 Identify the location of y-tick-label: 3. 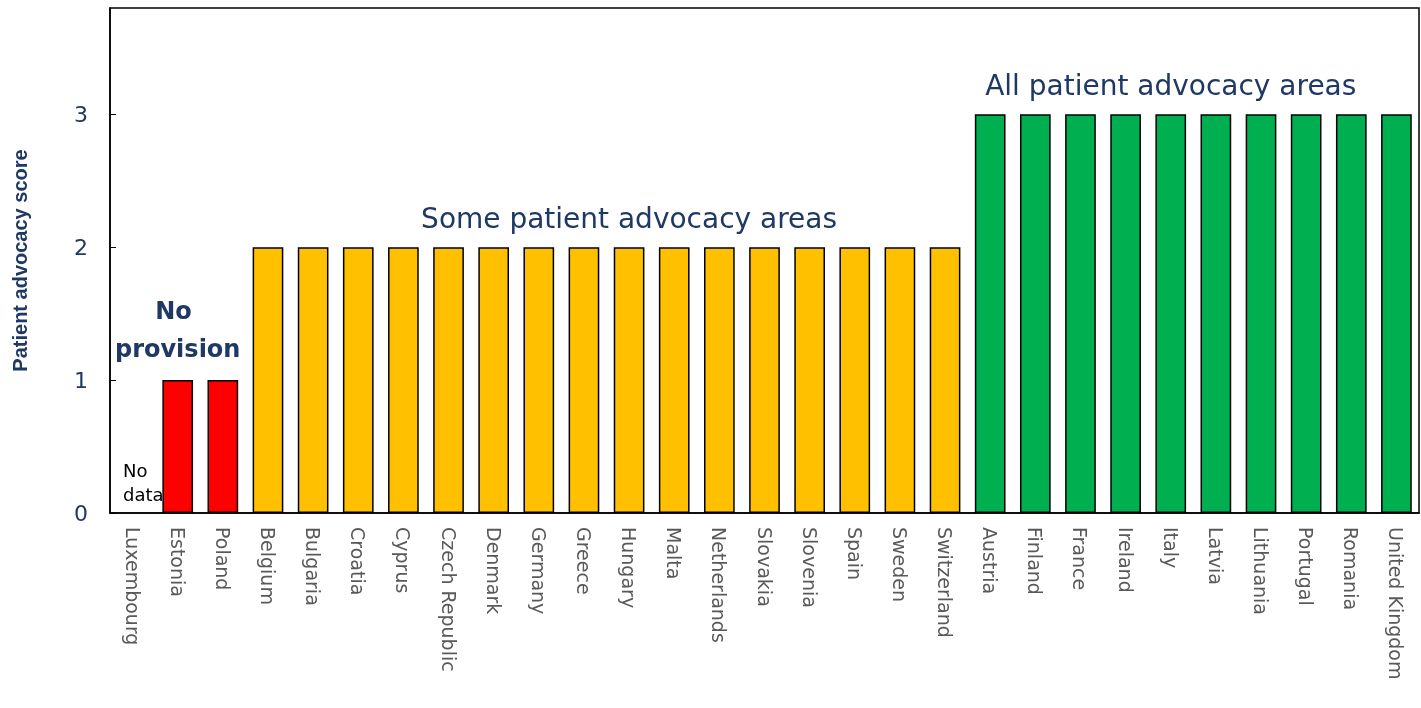
(81, 114).